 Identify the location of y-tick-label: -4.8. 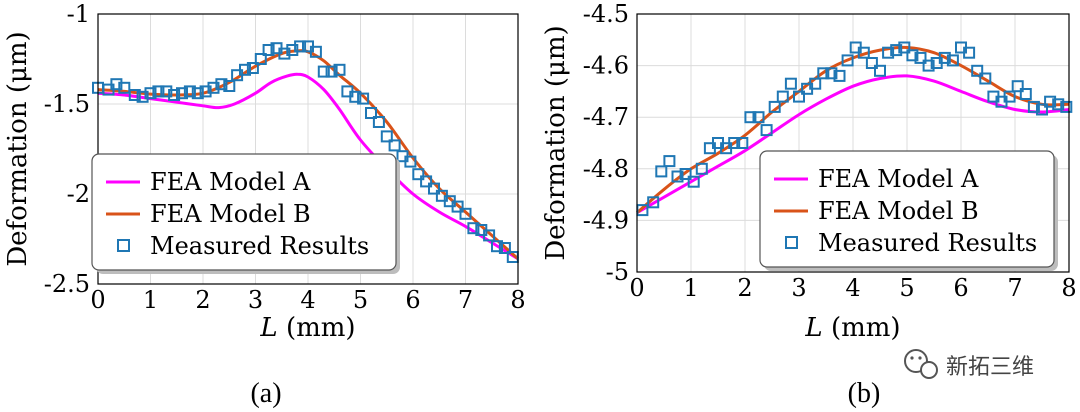
(606, 169).